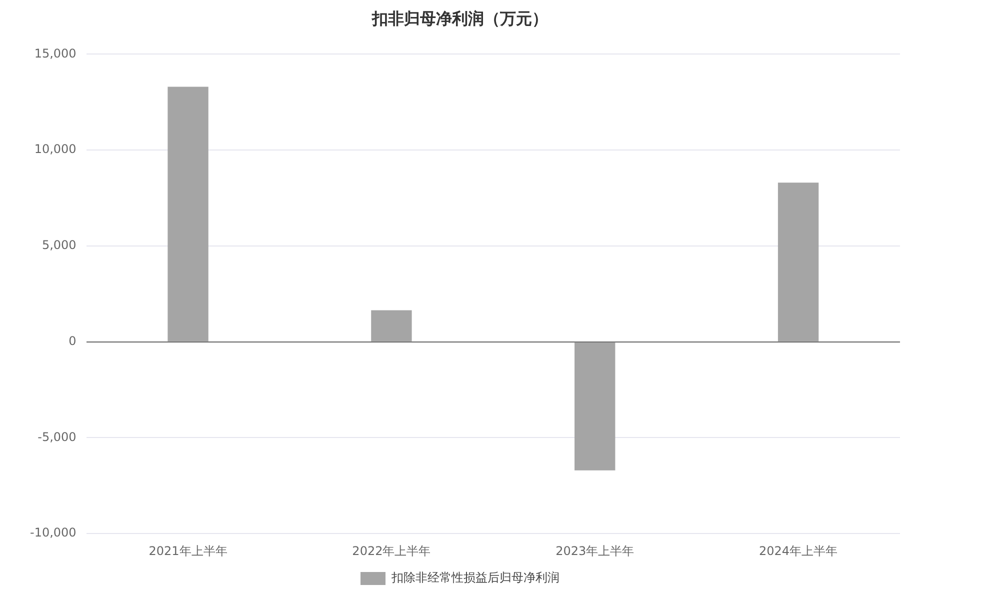 This screenshot has height=600, width=1000. Describe the element at coordinates (188, 551) in the screenshot. I see `x-tick-label: 2021年上半年` at that location.